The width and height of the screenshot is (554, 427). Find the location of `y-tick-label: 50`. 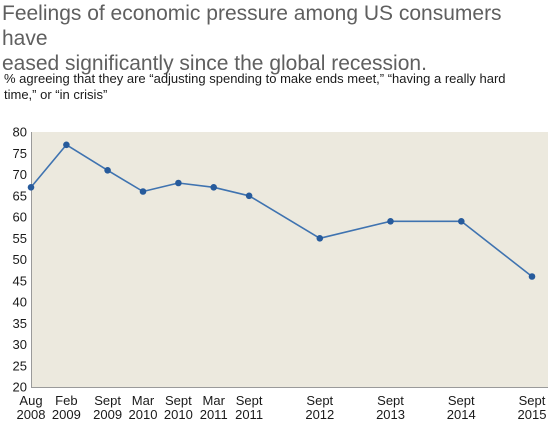

y-tick-label: 50 is located at coordinates (20, 259).